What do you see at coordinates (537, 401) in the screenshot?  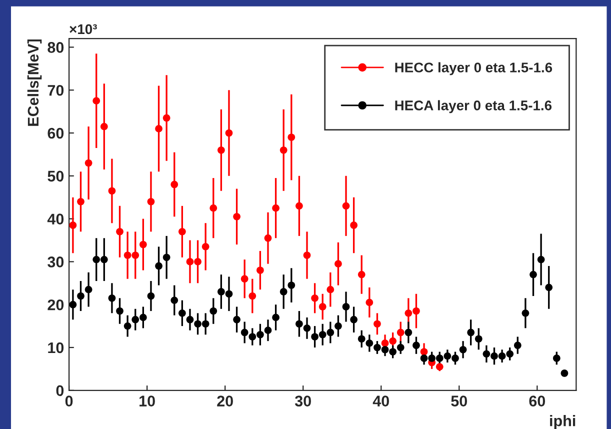 I see `x-tick-label: 60` at bounding box center [537, 401].